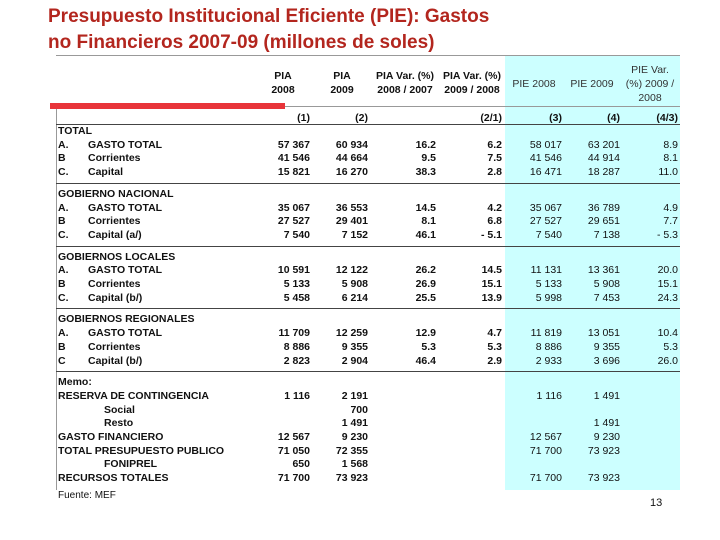 This screenshot has height=540, width=720. I want to click on column-header: 2008, so click(650, 98).